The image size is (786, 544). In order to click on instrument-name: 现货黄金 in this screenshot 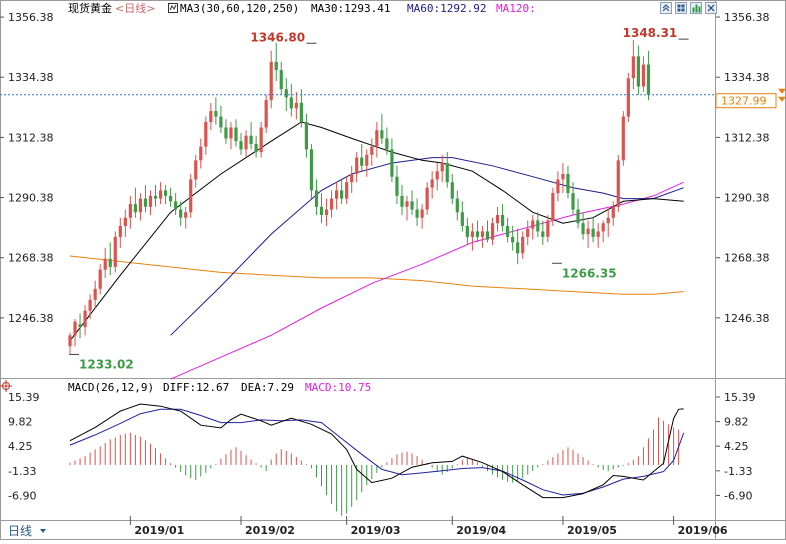, I will do `click(90, 8)`.